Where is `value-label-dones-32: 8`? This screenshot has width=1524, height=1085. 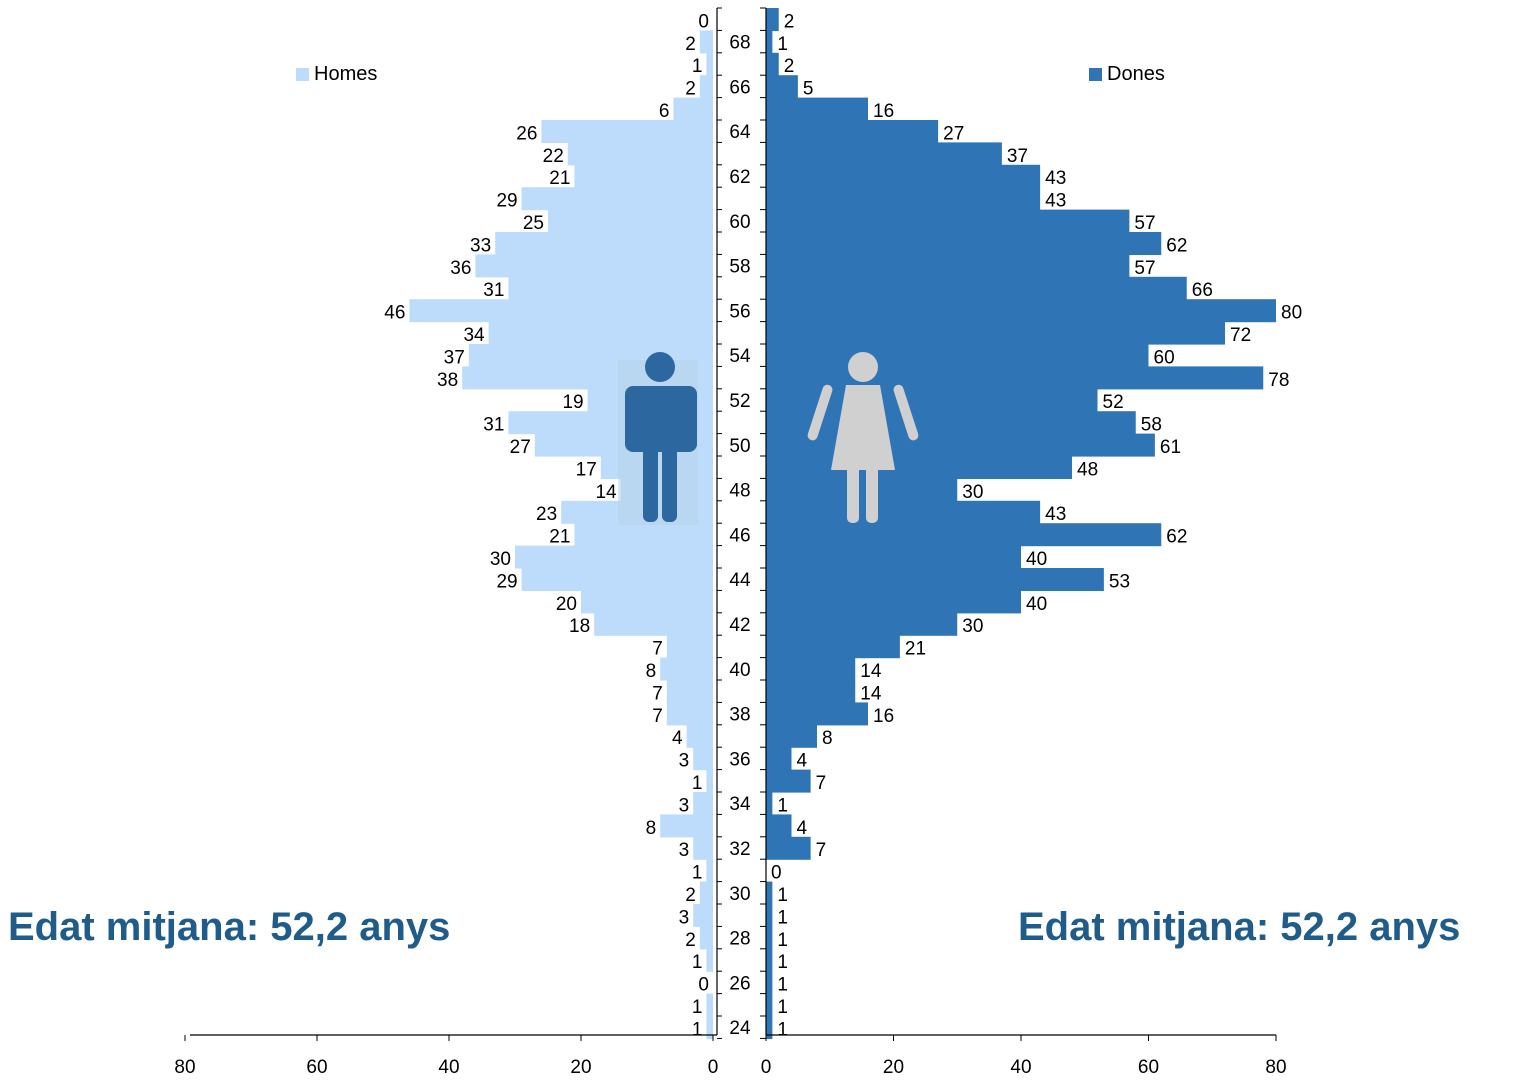
value-label-dones-32: 8 is located at coordinates (827, 738).